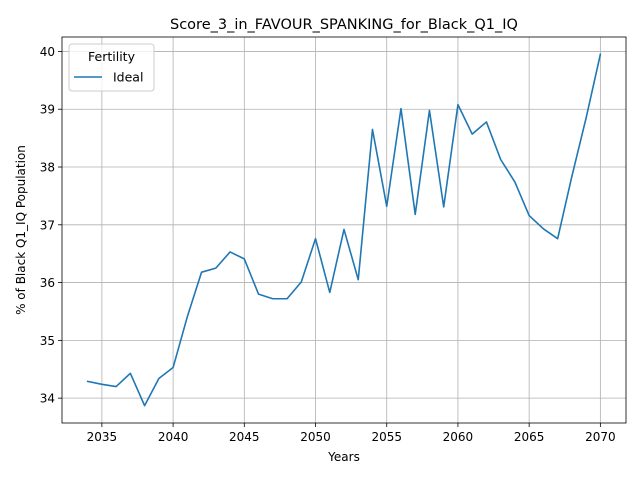  Describe the element at coordinates (173, 437) in the screenshot. I see `x-tick-label: 2040` at that location.